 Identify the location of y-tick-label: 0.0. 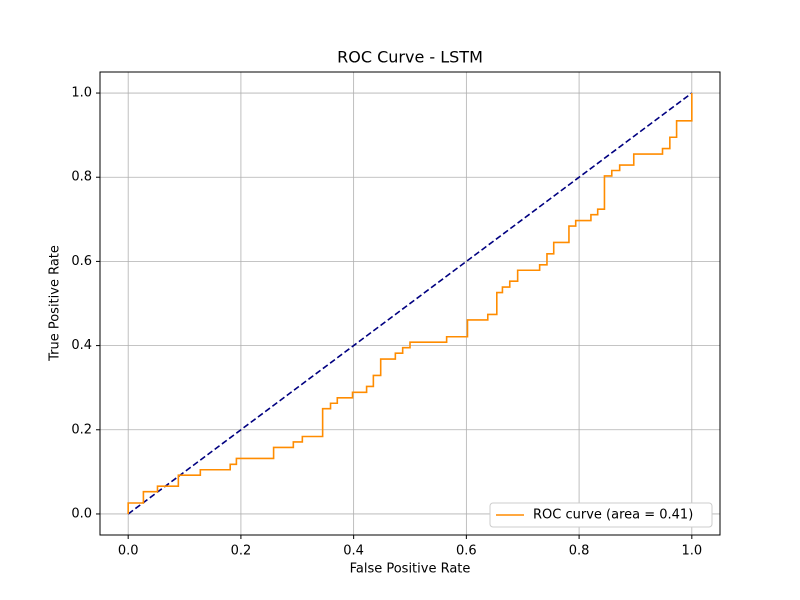
(81, 513).